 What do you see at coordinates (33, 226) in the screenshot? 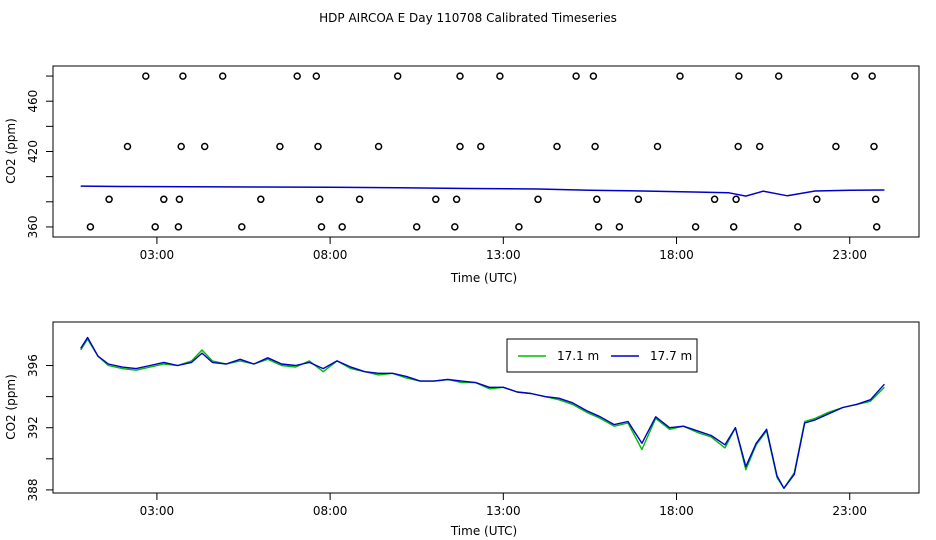
I see `top-y-tick-label: 360` at bounding box center [33, 226].